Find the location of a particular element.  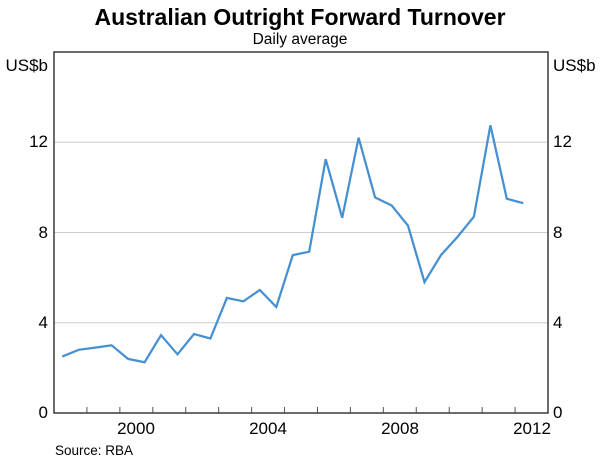

y-tick-label-right: 0 is located at coordinates (558, 412).